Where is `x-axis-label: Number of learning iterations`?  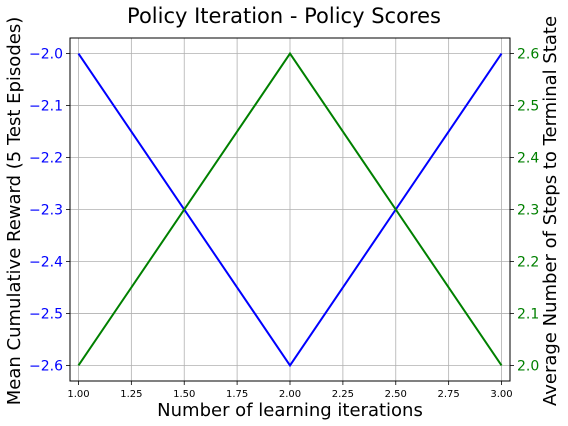 x-axis-label: Number of learning iterations is located at coordinates (290, 410).